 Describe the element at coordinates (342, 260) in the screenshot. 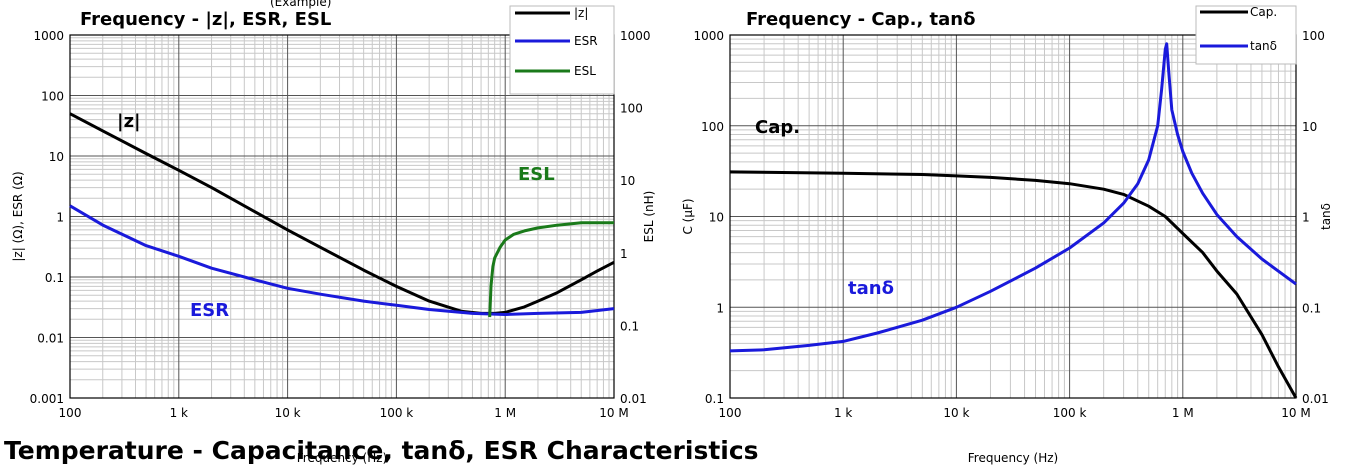

I see `series-line-ESR` at that location.